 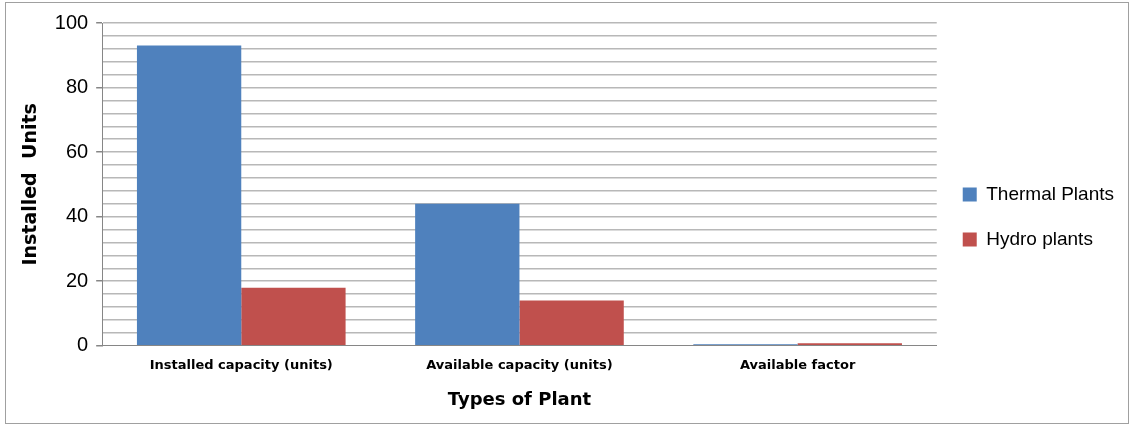 What do you see at coordinates (77, 150) in the screenshot?
I see `y-tick-label: 60` at bounding box center [77, 150].